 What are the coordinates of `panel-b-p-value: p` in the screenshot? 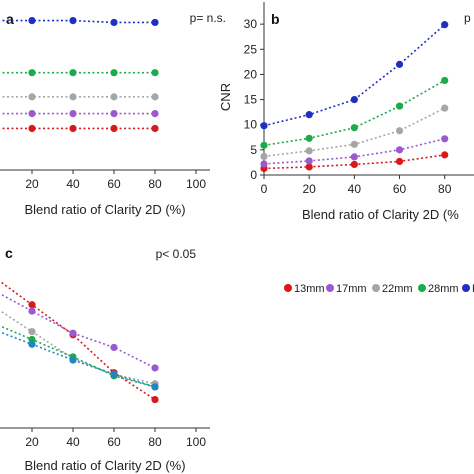 It's located at (467, 18).